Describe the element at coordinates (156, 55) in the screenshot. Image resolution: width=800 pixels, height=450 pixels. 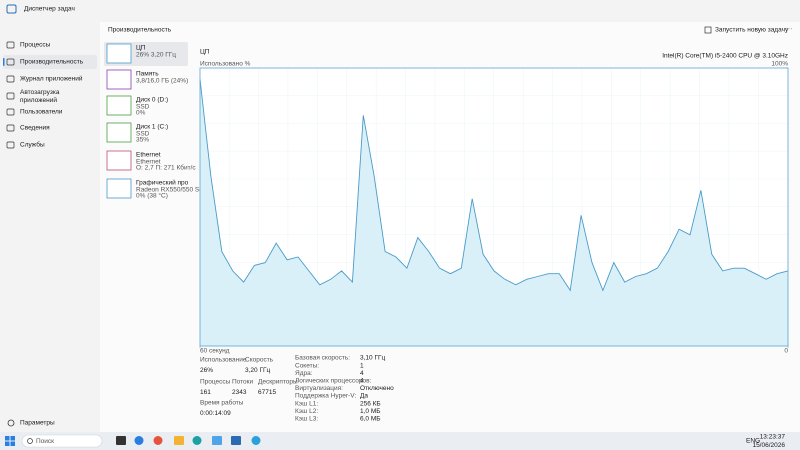
I see `device-detail: 26% 3,20 ГГц` at that location.